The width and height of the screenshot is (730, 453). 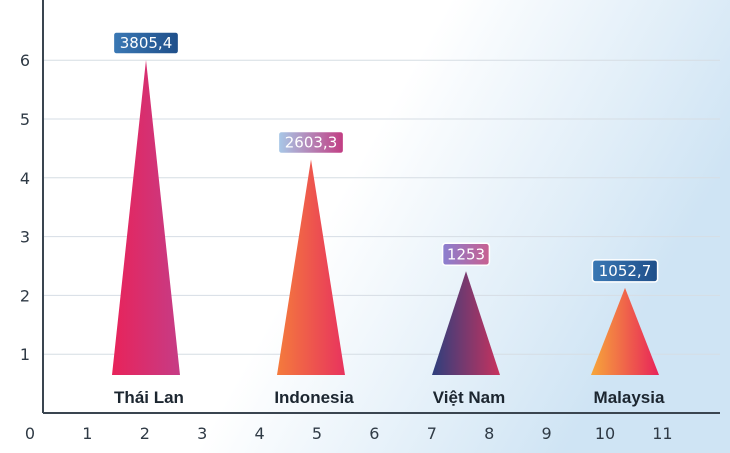 I want to click on x-tick-label: 8, so click(x=489, y=433).